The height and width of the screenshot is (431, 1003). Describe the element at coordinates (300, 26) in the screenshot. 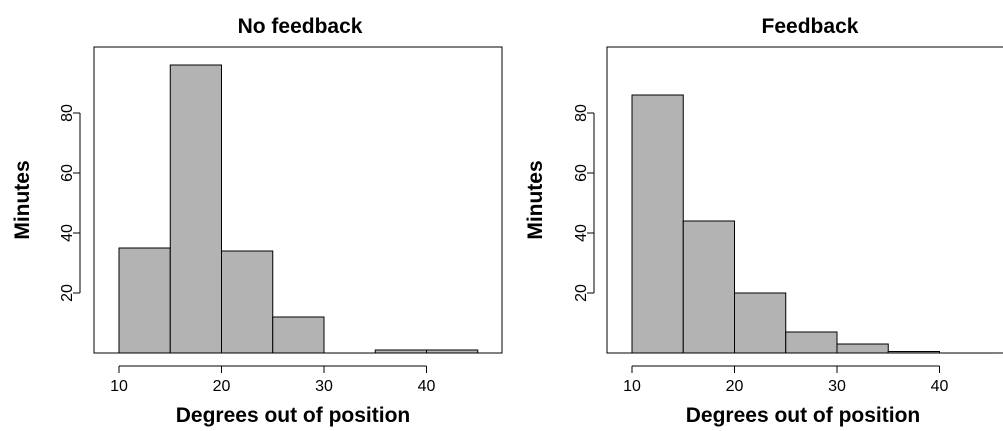

I see `chart-title: No feedback` at that location.